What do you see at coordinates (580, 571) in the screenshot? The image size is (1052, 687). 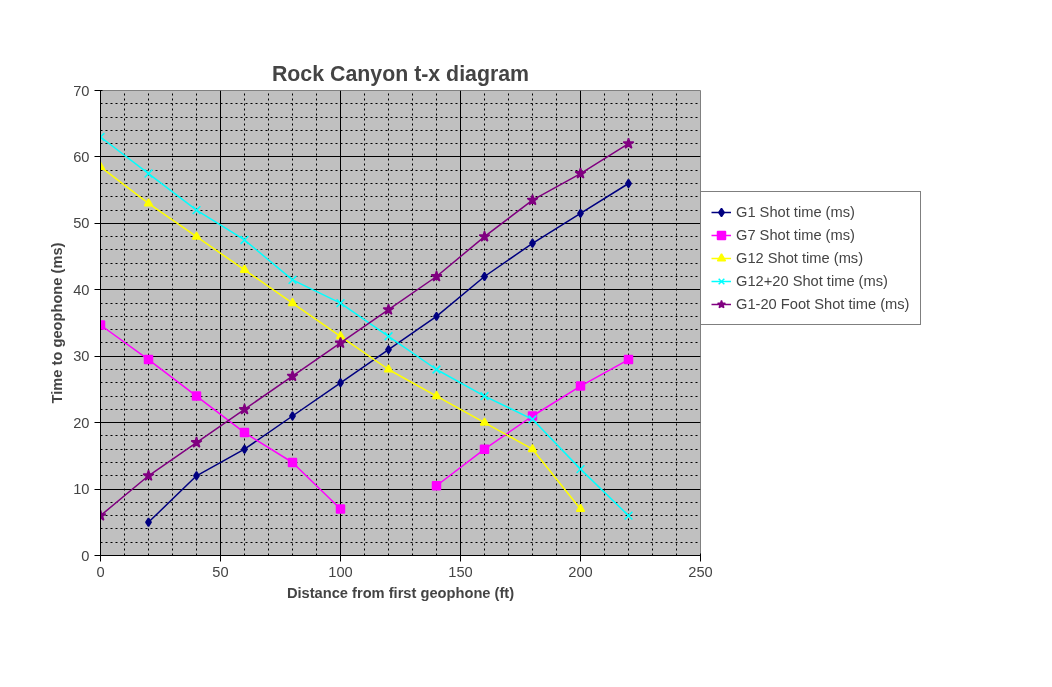 I see `x-tick-label: 200` at bounding box center [580, 571].